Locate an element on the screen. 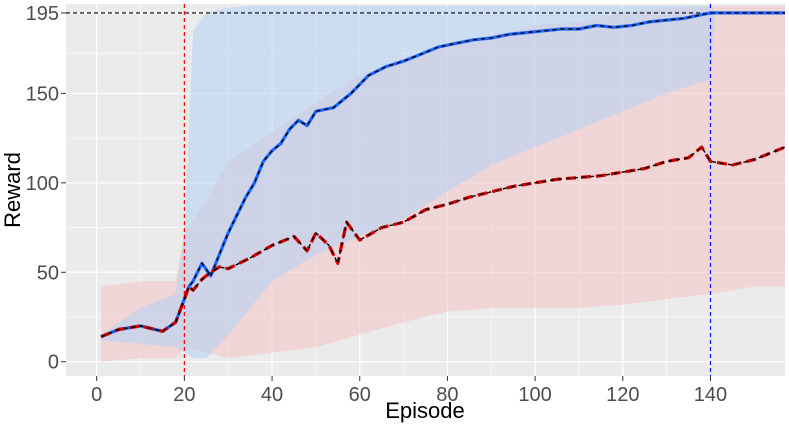 This screenshot has width=789, height=424. x-tick-label-4: 80 is located at coordinates (447, 395).